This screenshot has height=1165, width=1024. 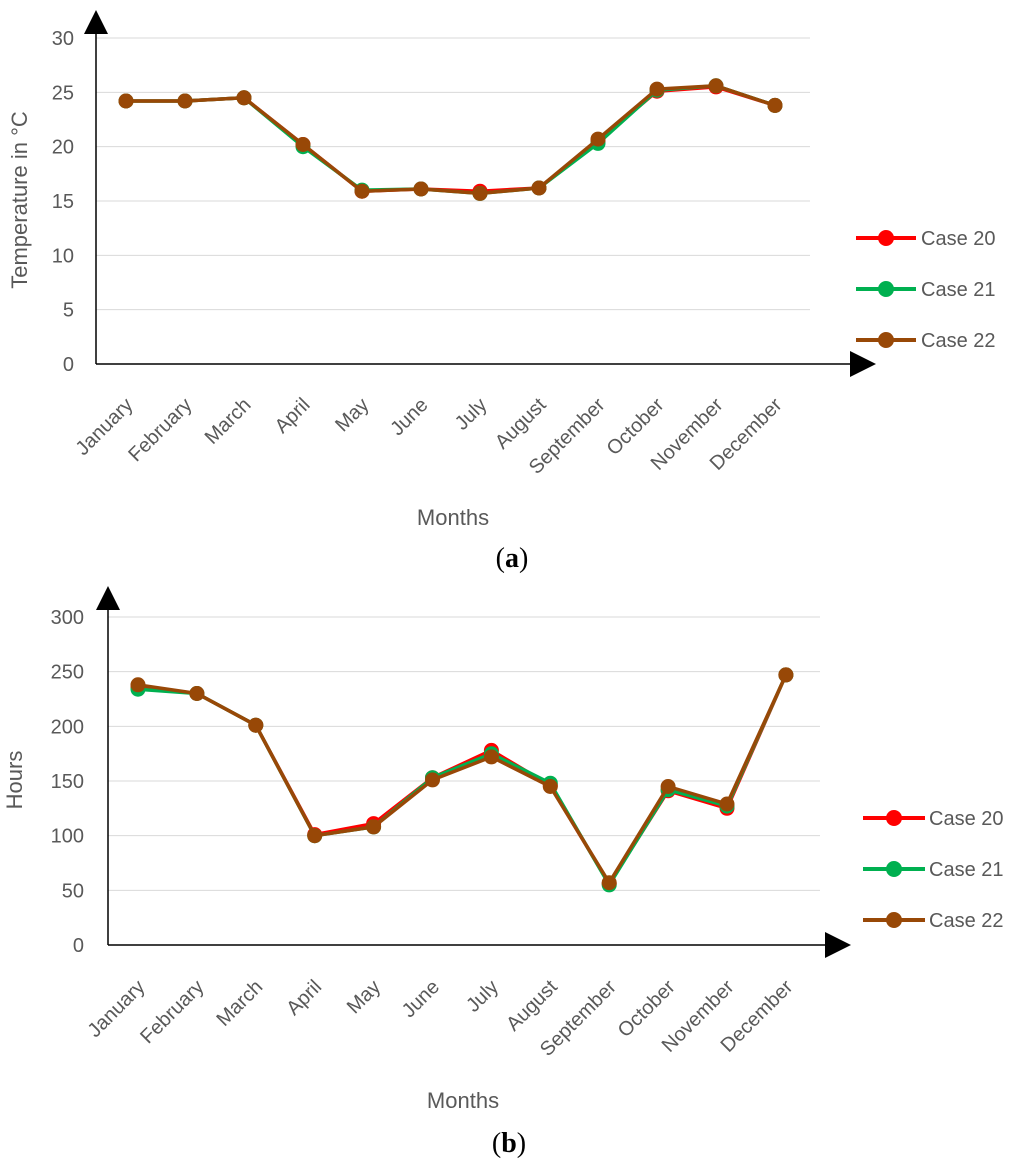 I want to click on panel-label-a: (a), so click(x=512, y=558).